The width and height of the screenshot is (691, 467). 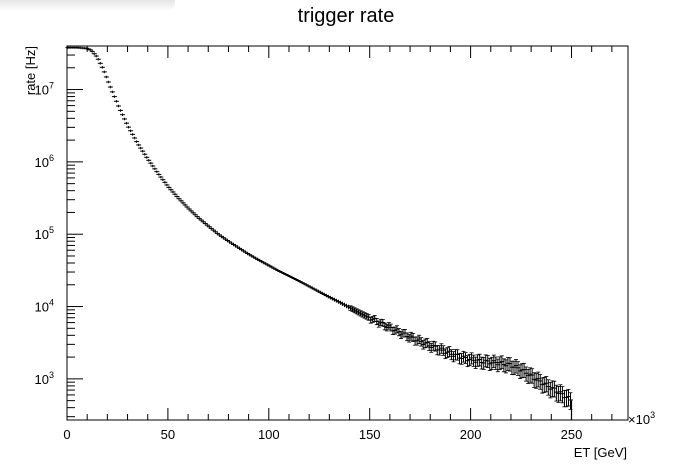 What do you see at coordinates (75, 231) in the screenshot?
I see `y-axis-ticks` at bounding box center [75, 231].